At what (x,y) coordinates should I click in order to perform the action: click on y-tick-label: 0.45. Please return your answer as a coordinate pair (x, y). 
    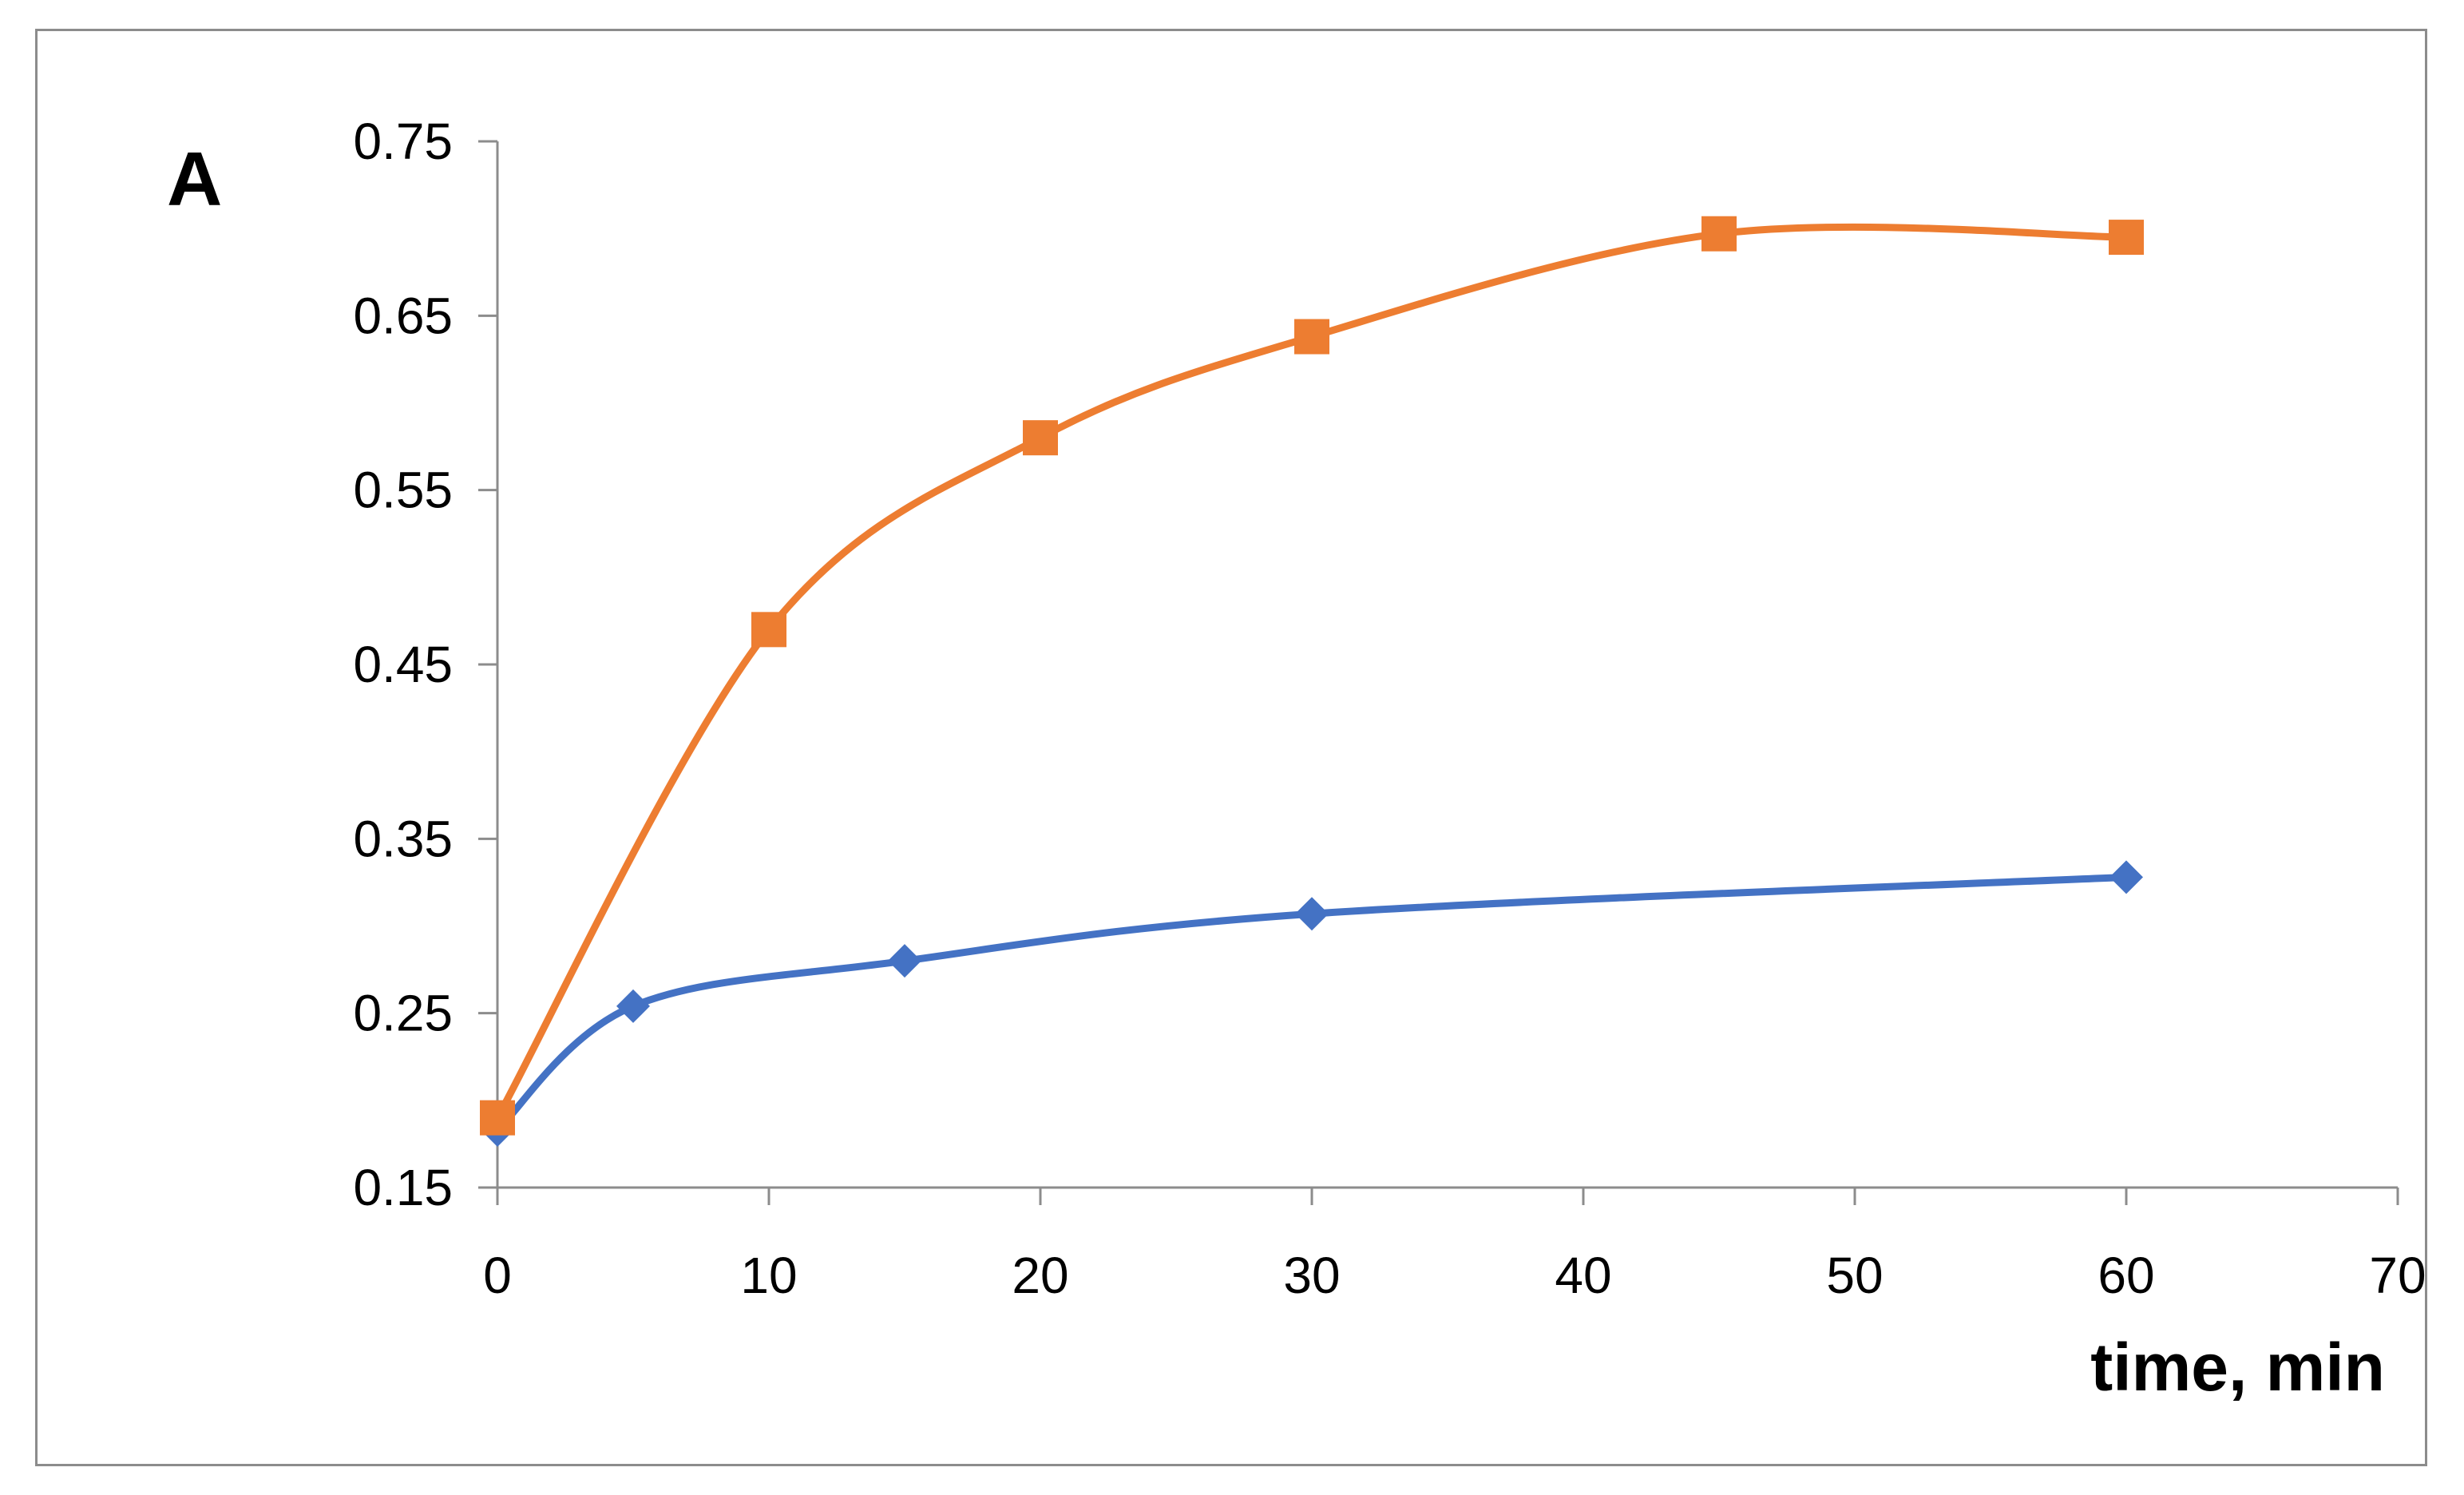
    Looking at the image, I should click on (403, 665).